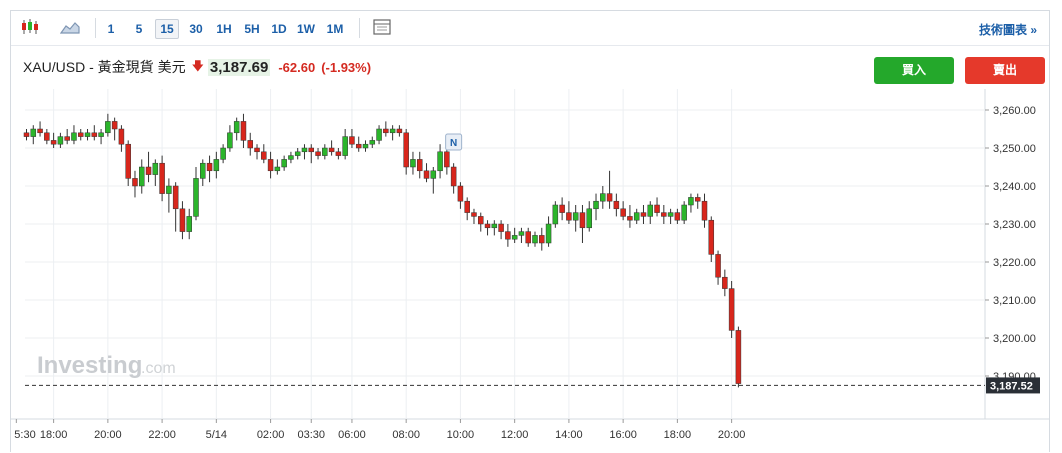 The image size is (1062, 453). Describe the element at coordinates (1011, 386) in the screenshot. I see `current-price-label: 3,187.52` at that location.